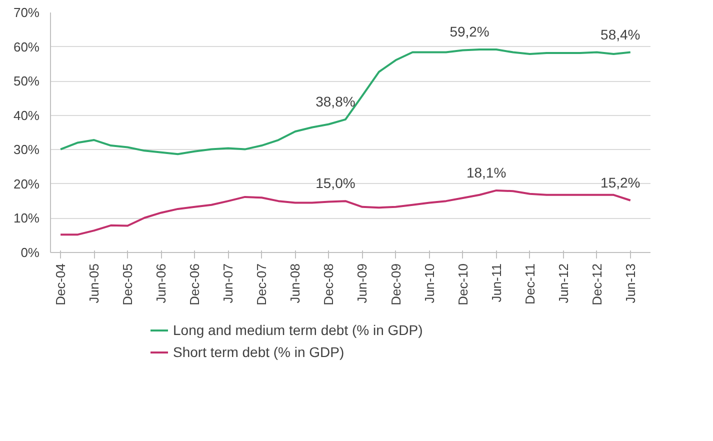 This screenshot has width=713, height=441. I want to click on x-tick-label: Jun-07, so click(228, 284).